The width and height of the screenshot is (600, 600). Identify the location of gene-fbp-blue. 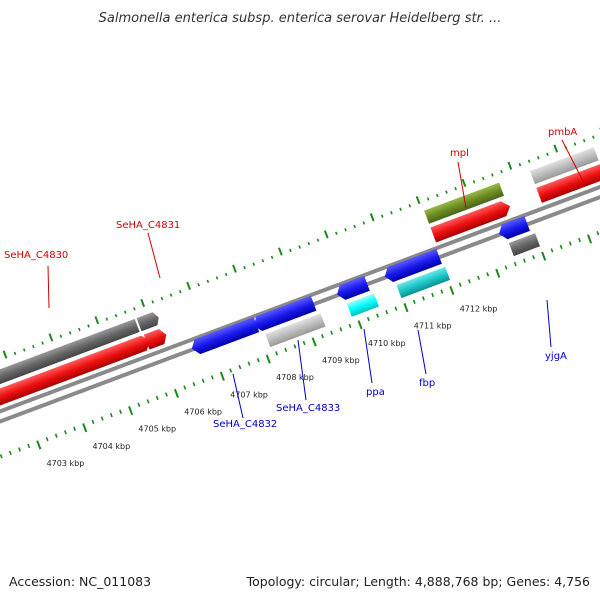
(412, 266).